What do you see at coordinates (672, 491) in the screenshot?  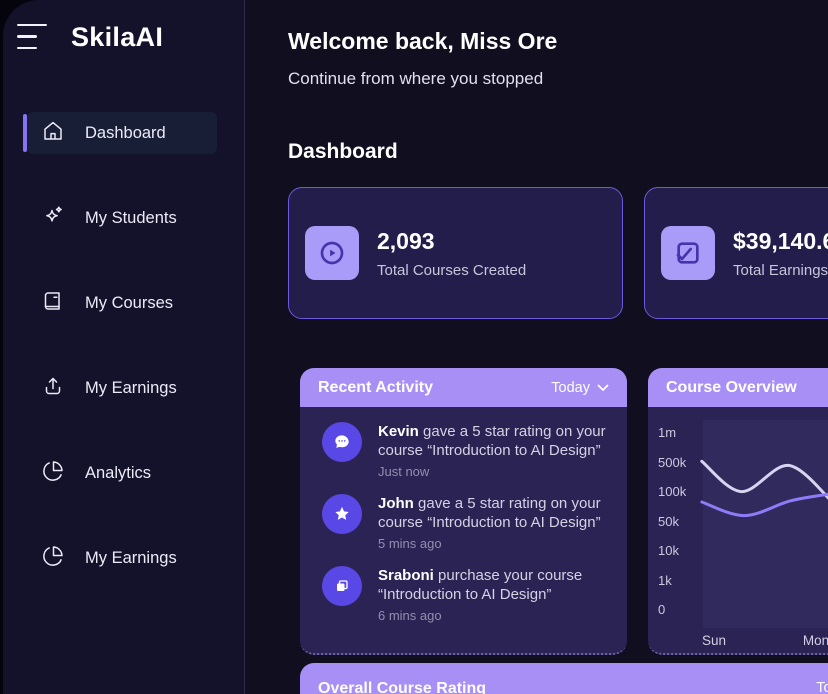 I see `y-tick-label: 100k` at bounding box center [672, 491].